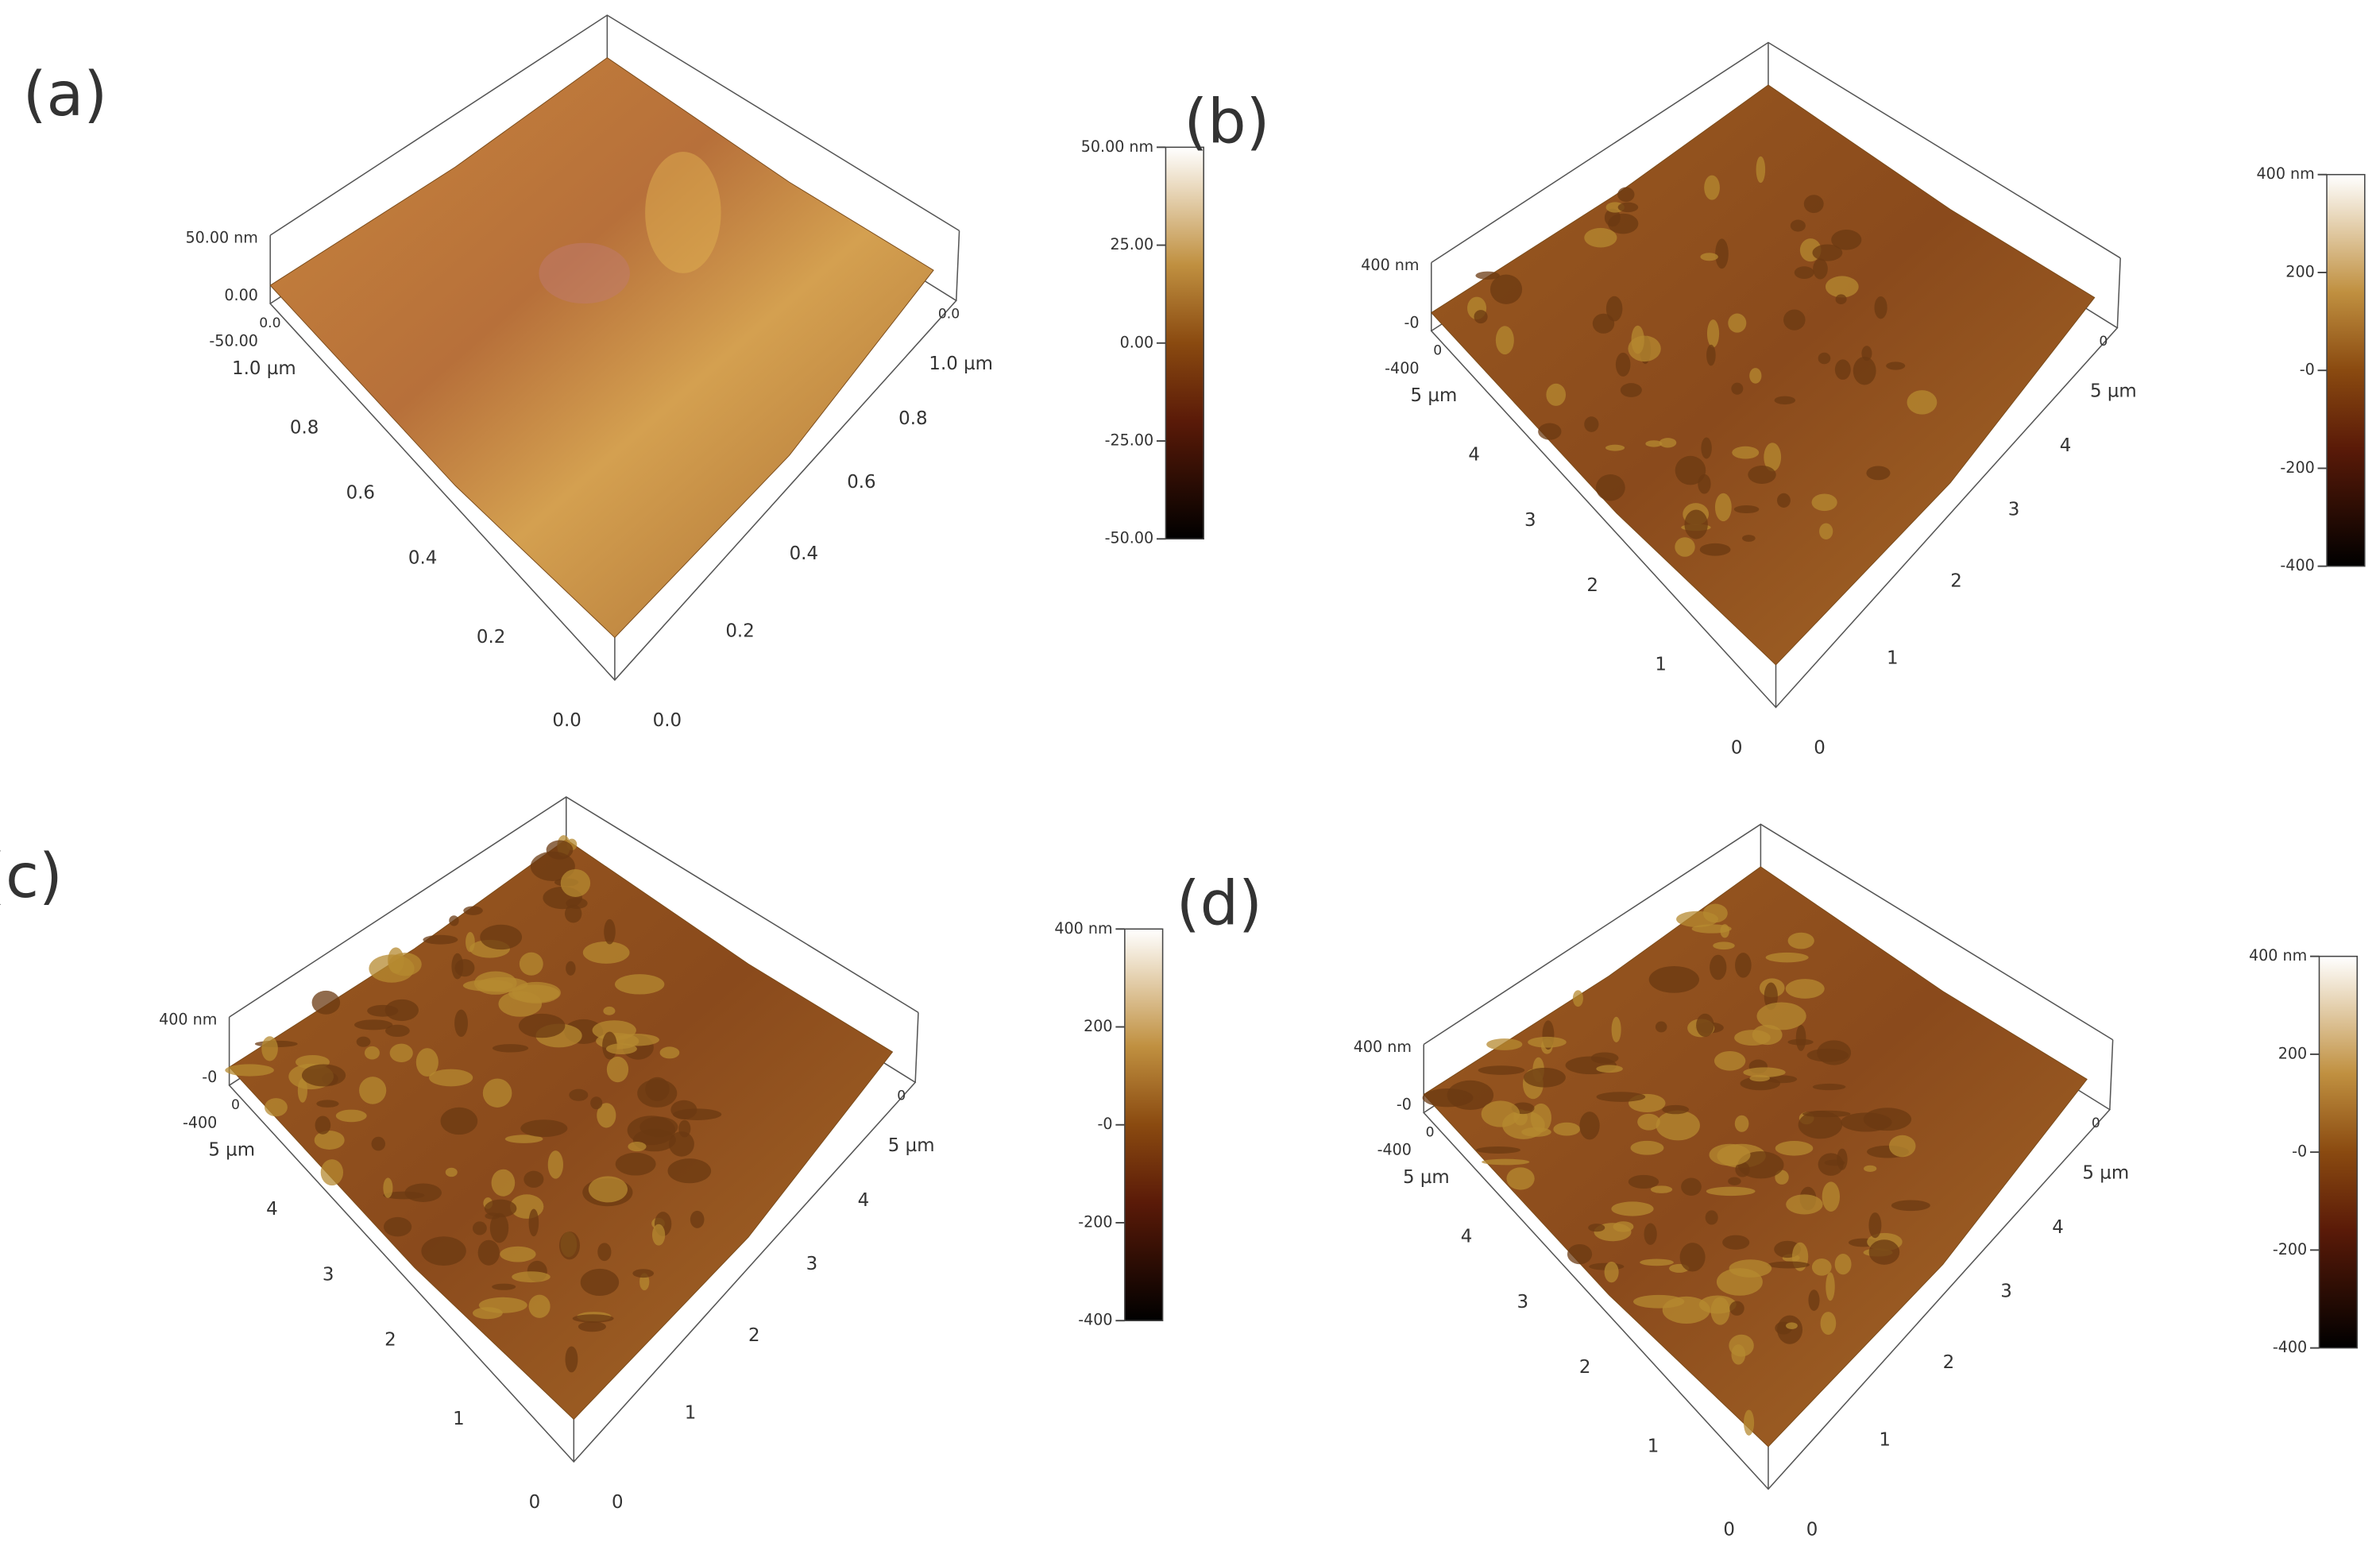 Image resolution: width=2380 pixels, height=1562 pixels. What do you see at coordinates (233, 340) in the screenshot?
I see `z-tick-label: -50.00` at bounding box center [233, 340].